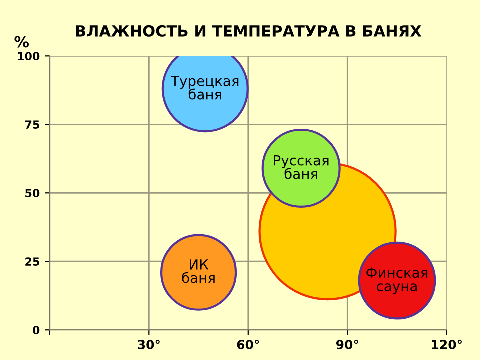  Describe the element at coordinates (33, 262) in the screenshot. I see `y-tick-label: 25` at that location.